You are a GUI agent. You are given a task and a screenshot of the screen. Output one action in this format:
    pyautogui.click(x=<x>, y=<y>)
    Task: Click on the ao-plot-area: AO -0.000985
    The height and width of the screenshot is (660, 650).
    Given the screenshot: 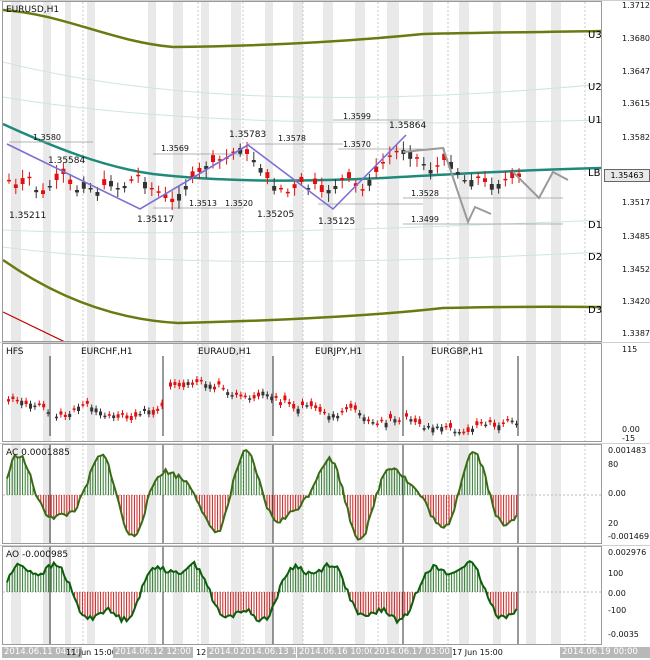 What is the action you would take?
    pyautogui.click(x=302, y=595)
    